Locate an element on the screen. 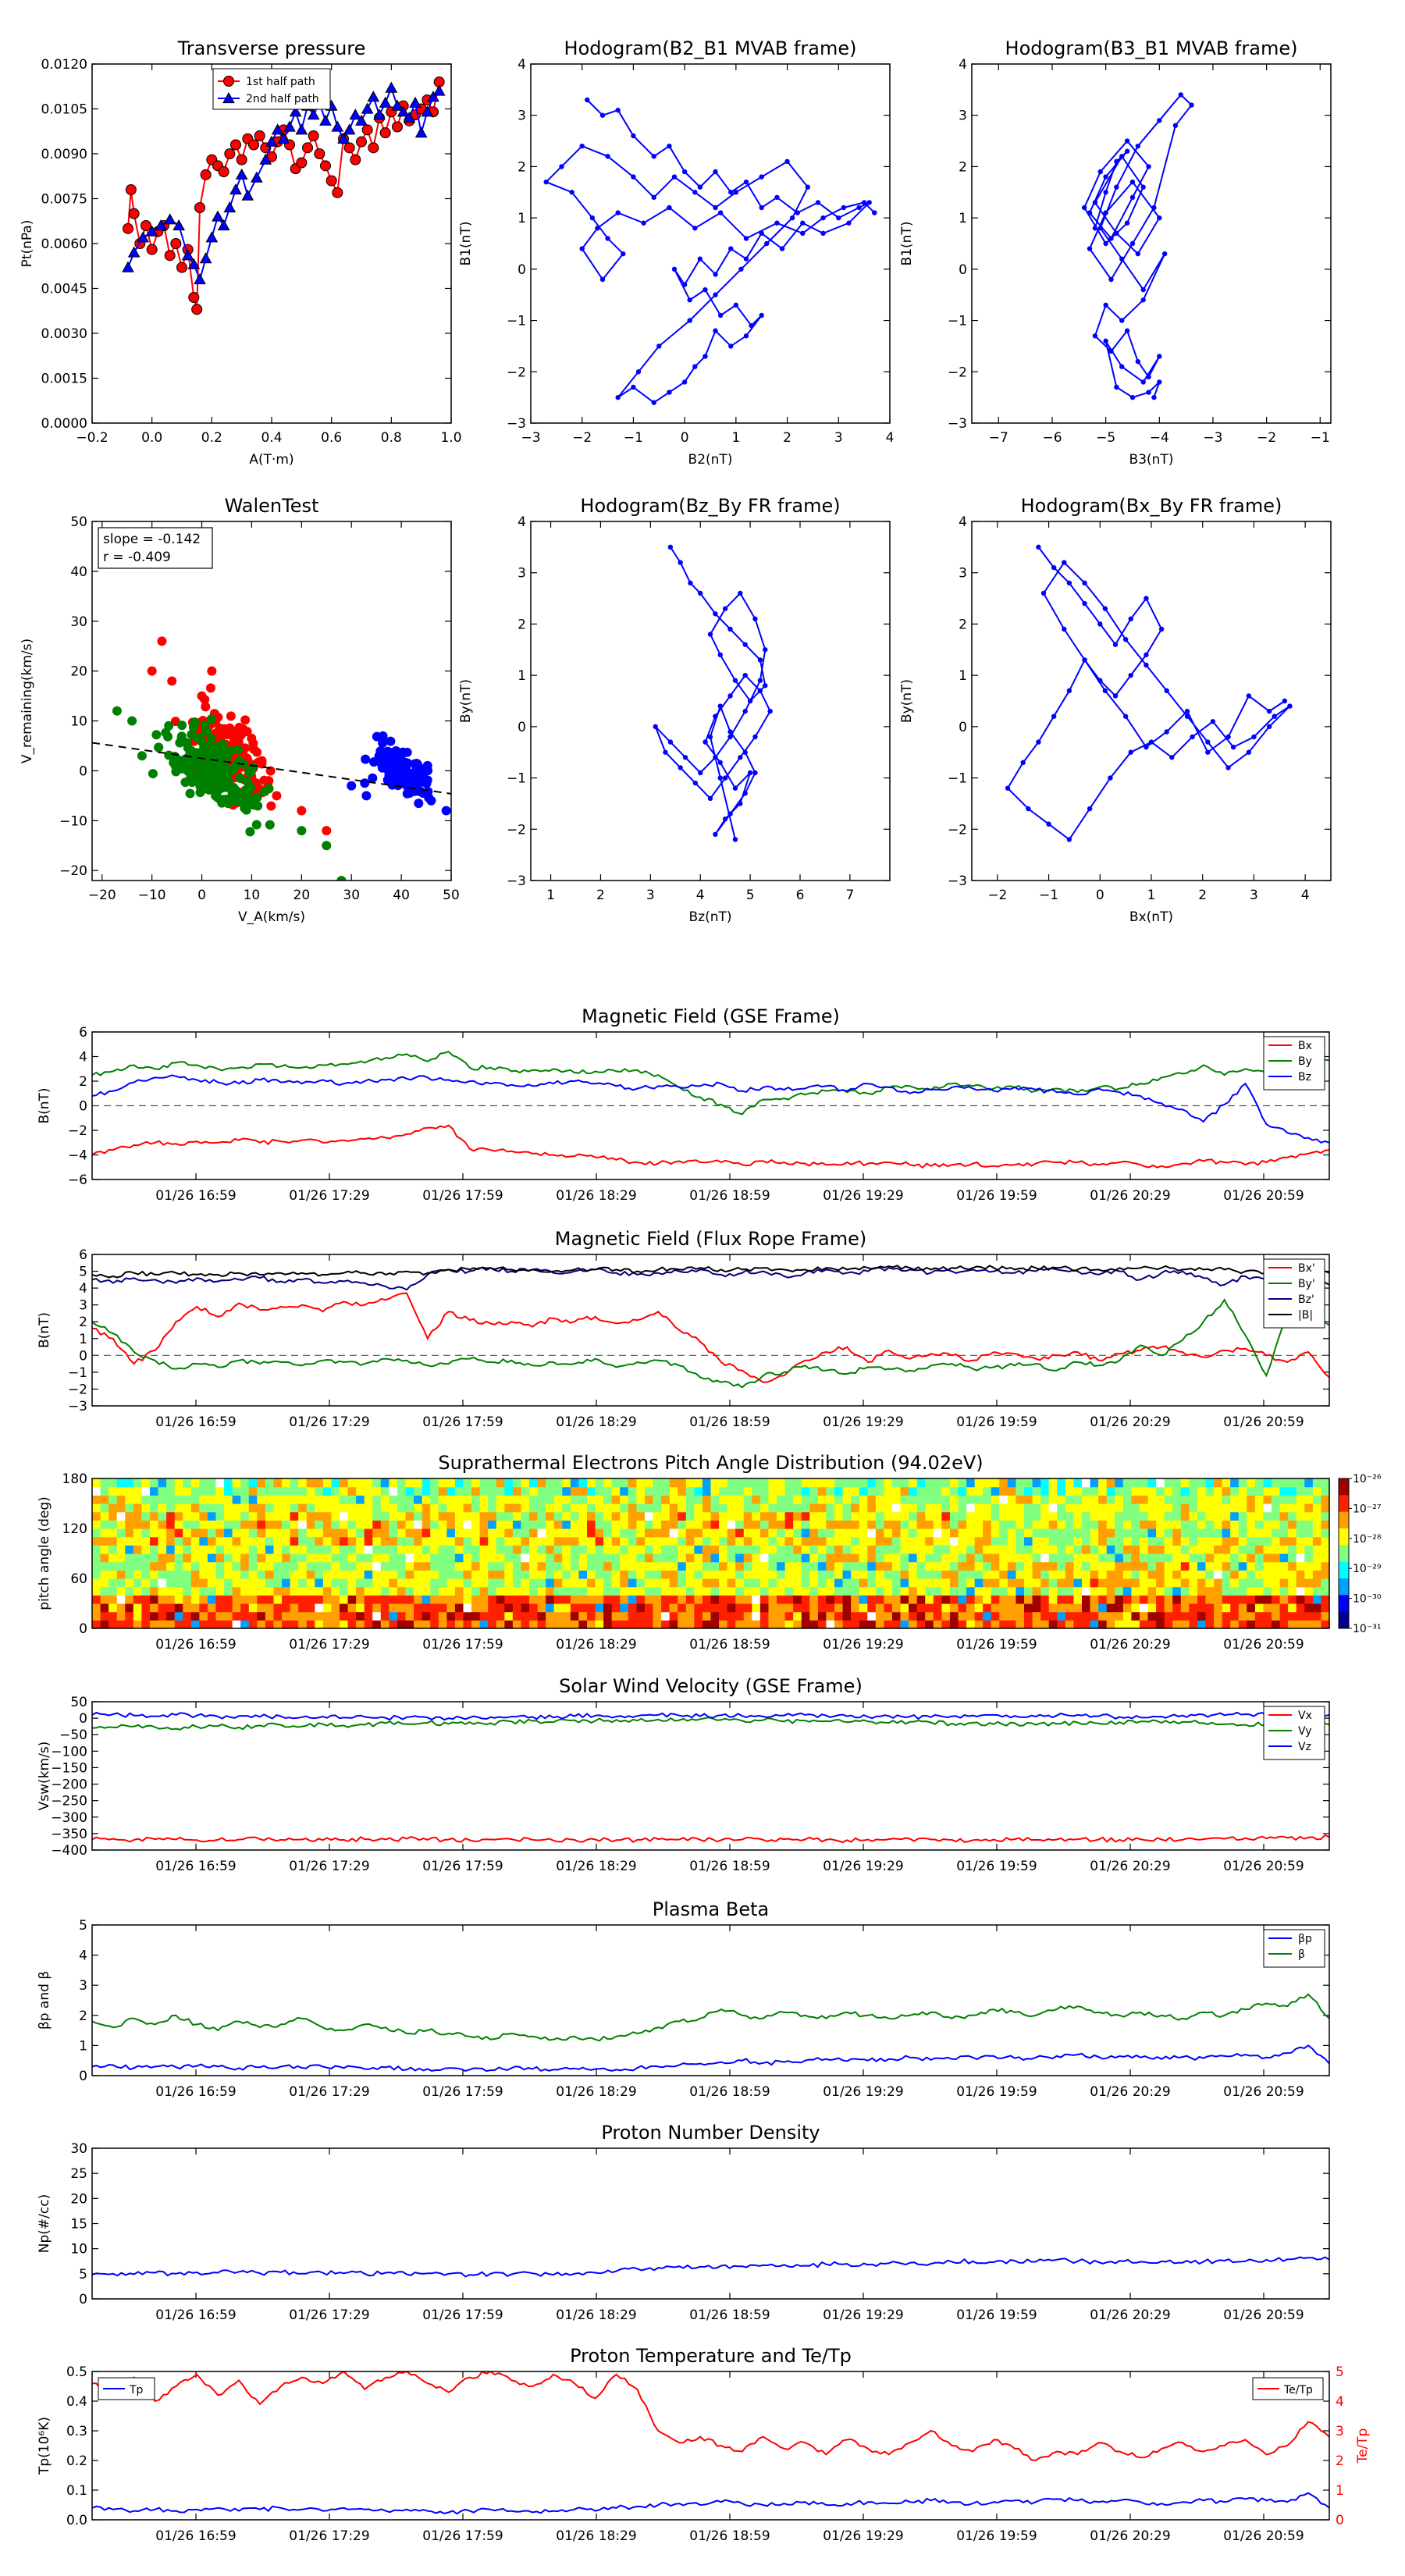 This screenshot has width=1405, height=2576. plasma-beta-legend-box is located at coordinates (1294, 1948).